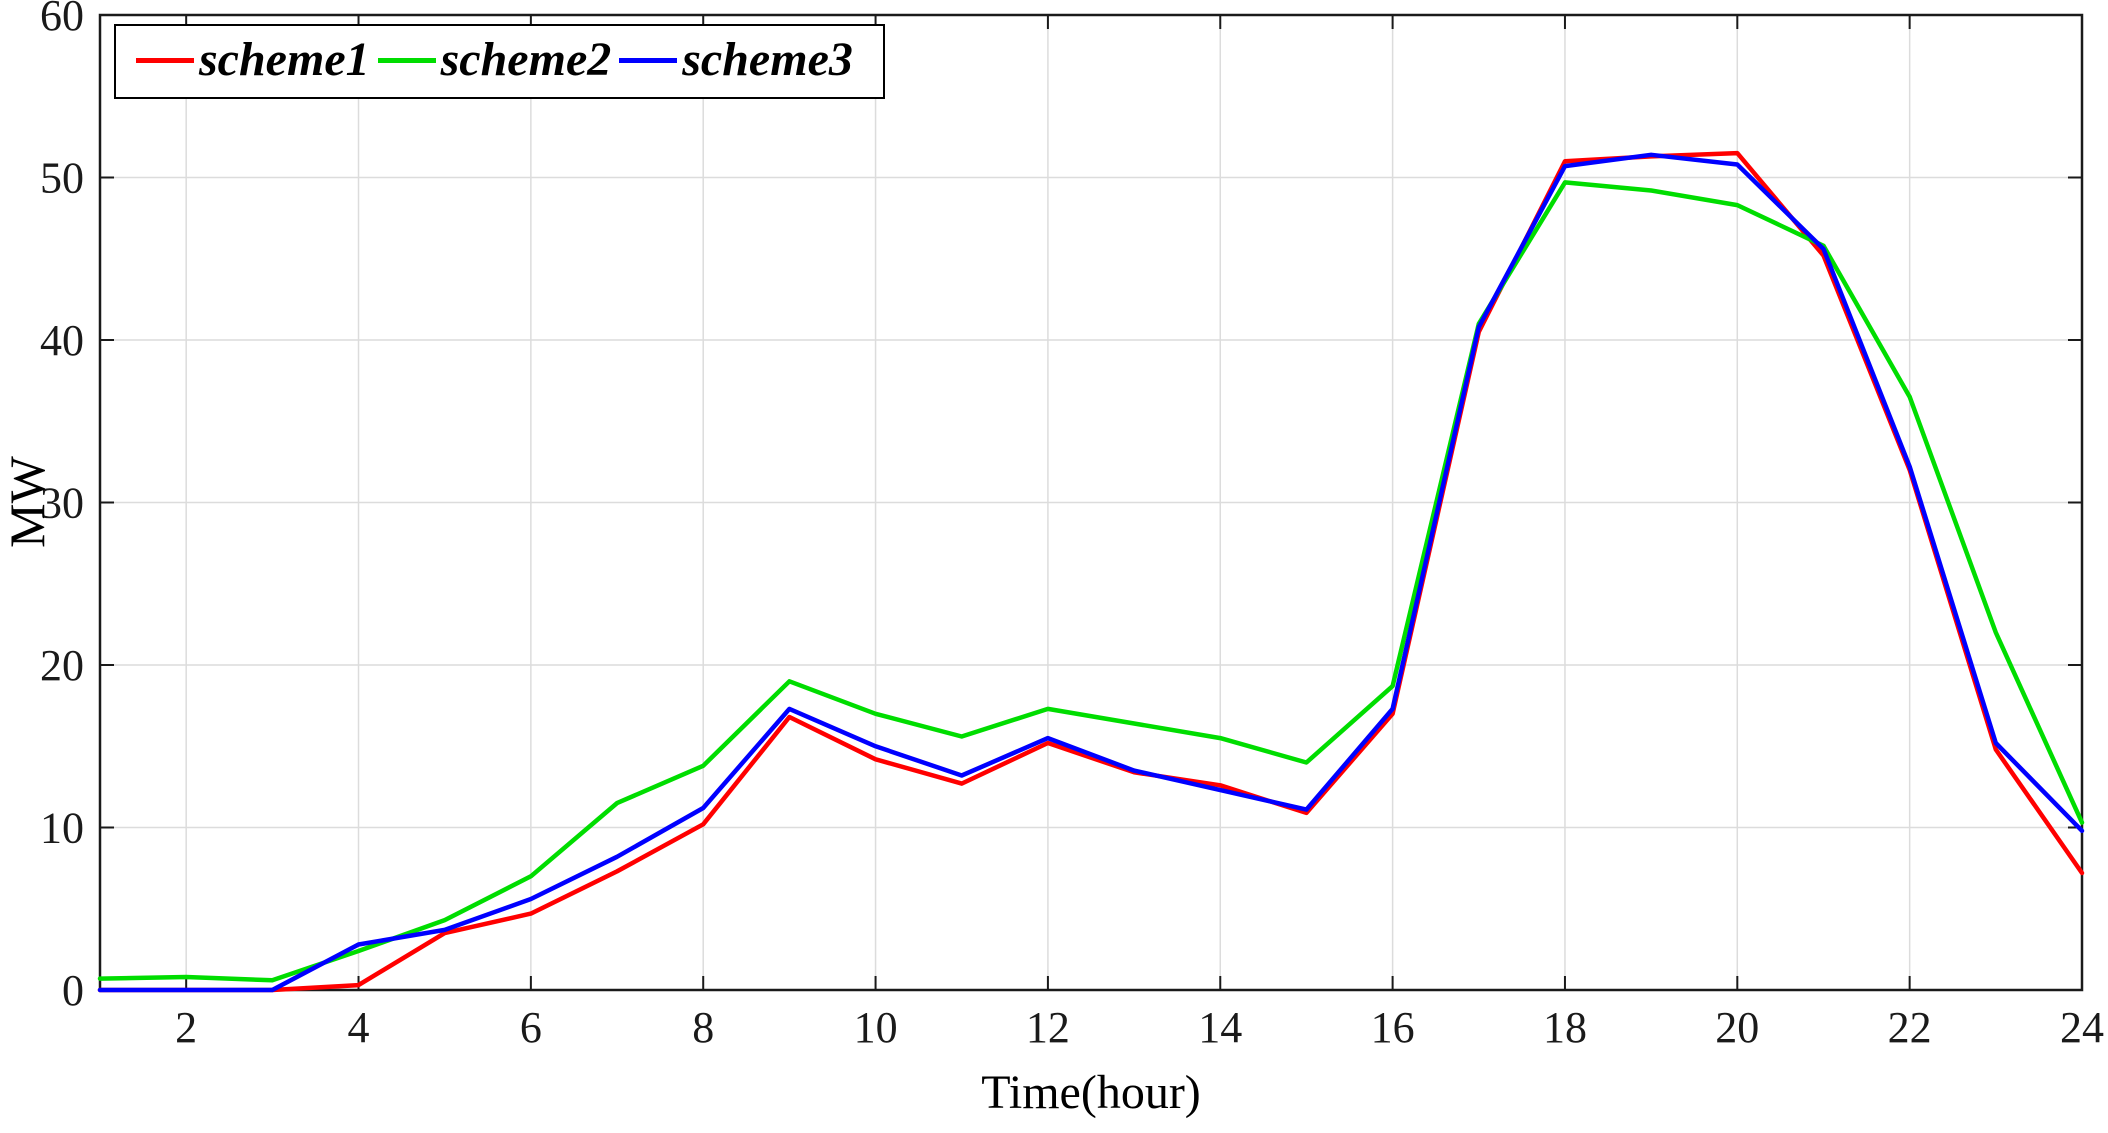 The image size is (2108, 1133). Describe the element at coordinates (1220, 1027) in the screenshot. I see `x-tick-label-14: 14` at that location.